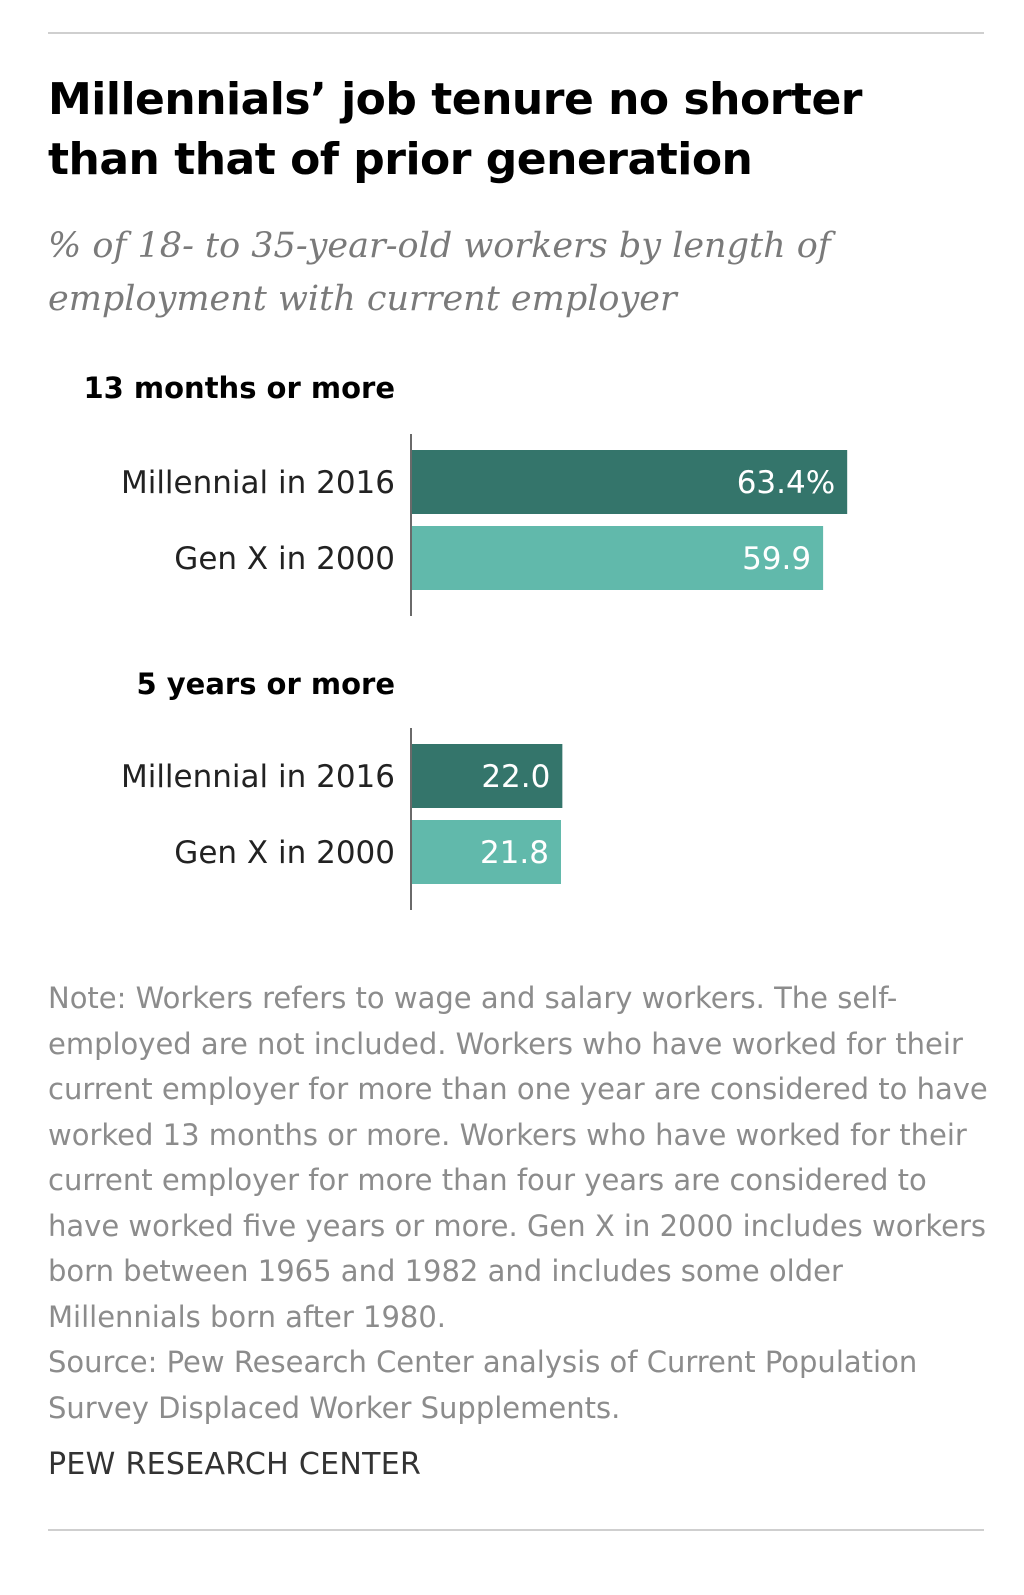 This screenshot has height=1595, width=1024. I want to click on data-label: 21.8, so click(514, 853).